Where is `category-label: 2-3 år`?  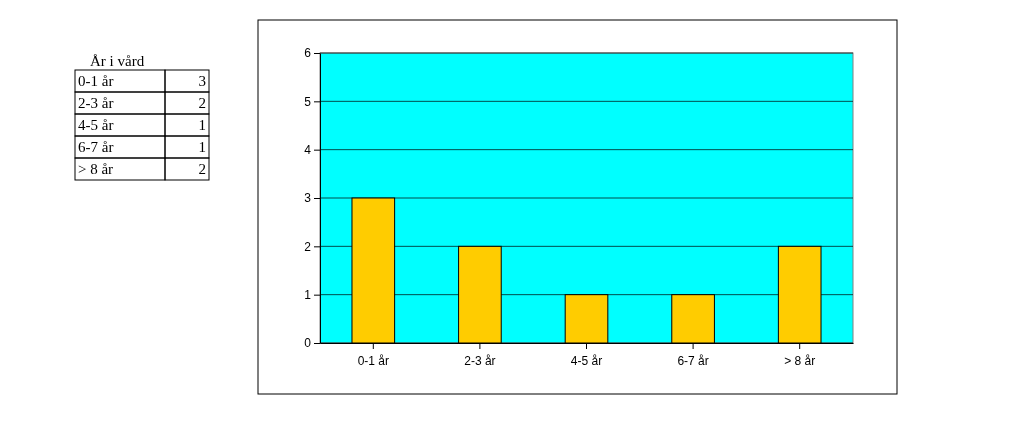
category-label: 2-3 år is located at coordinates (96, 103).